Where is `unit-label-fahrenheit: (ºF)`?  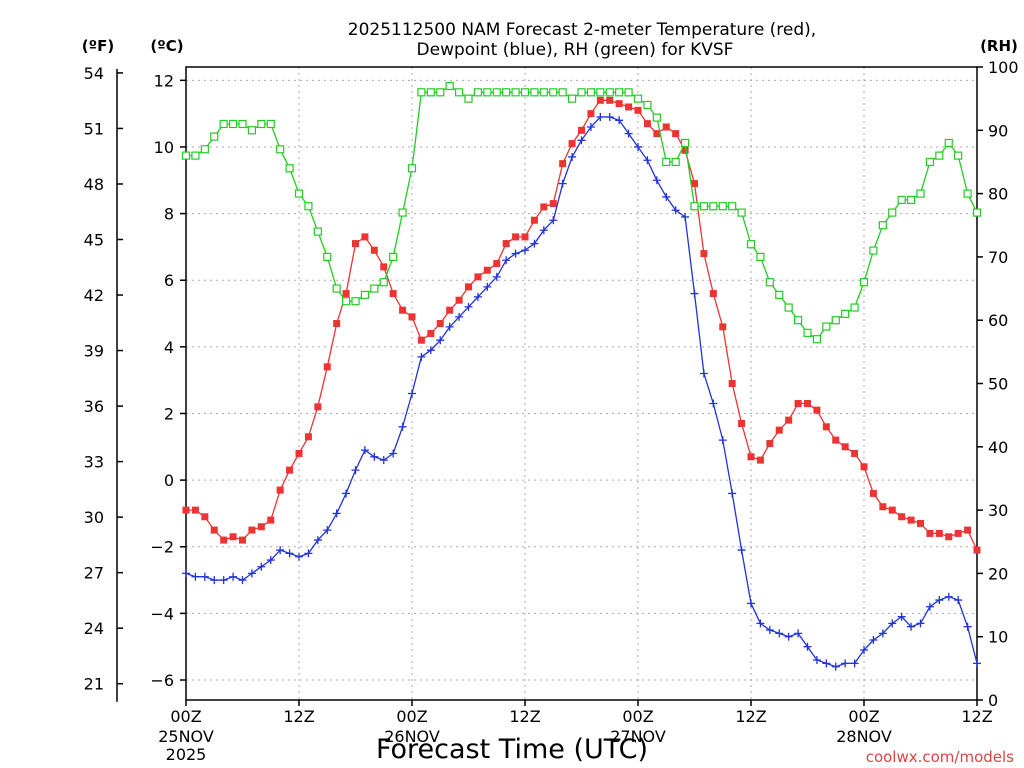 unit-label-fahrenheit: (ºF) is located at coordinates (98, 46).